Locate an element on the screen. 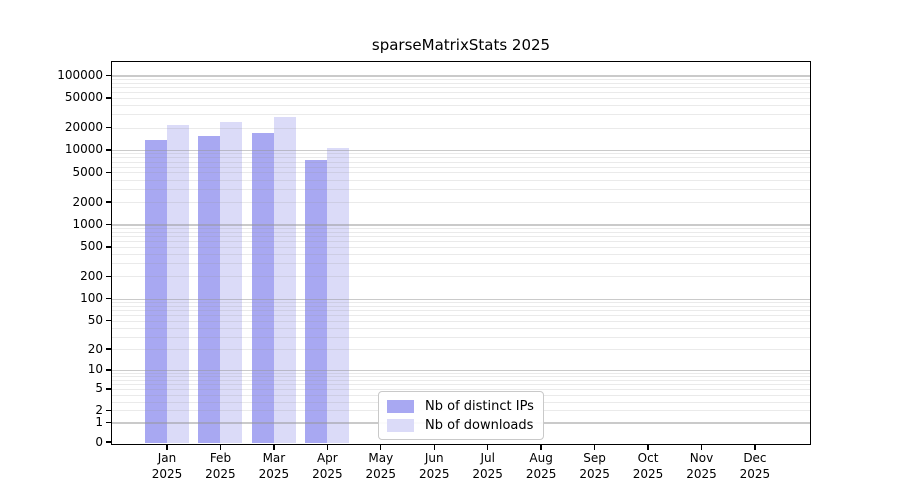 The height and width of the screenshot is (500, 900). y-tick-2000 is located at coordinates (109, 202).